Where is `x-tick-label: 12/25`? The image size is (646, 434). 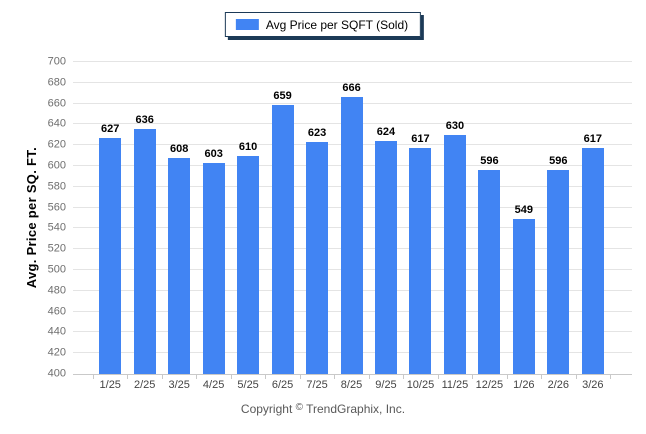
x-tick-label: 12/25 is located at coordinates (489, 385).